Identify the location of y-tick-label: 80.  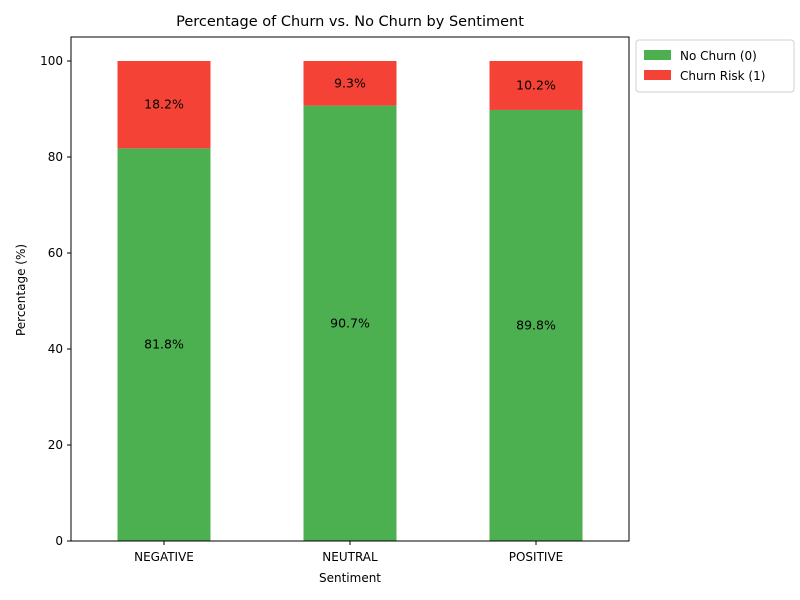
(55, 157).